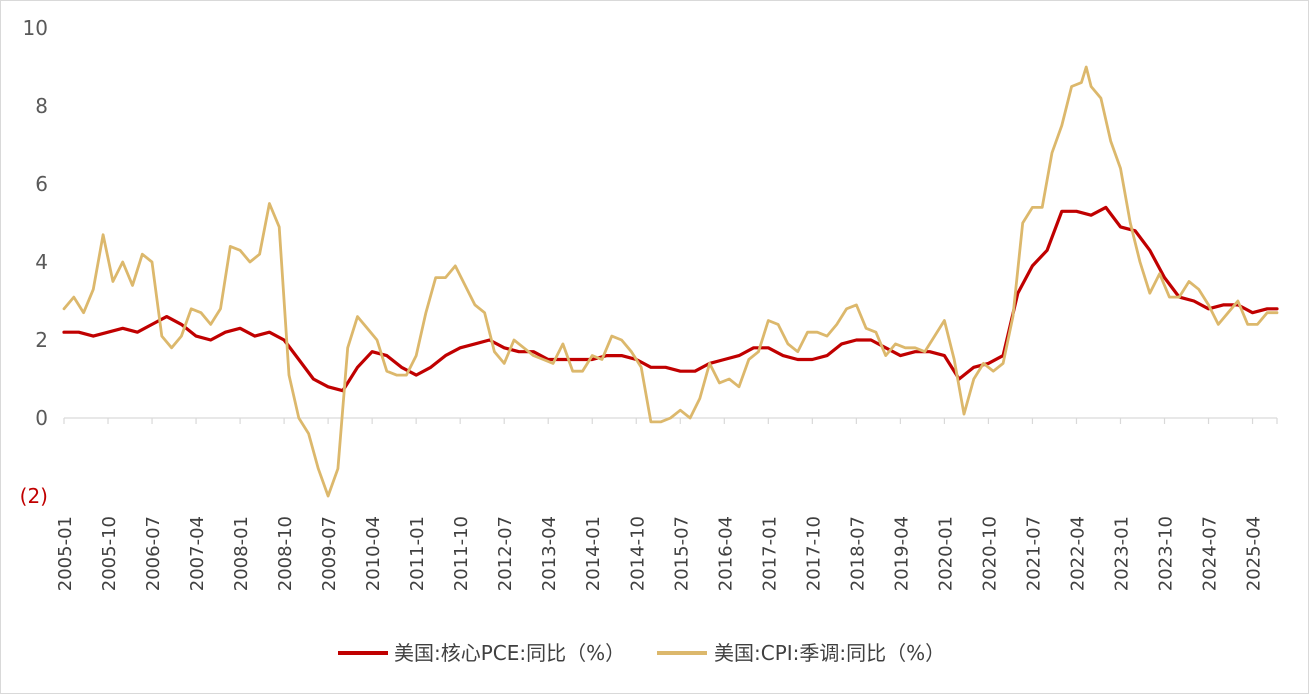 The height and width of the screenshot is (694, 1309). Describe the element at coordinates (829, 653) in the screenshot. I see `legend-label-cpi: 美国:CPI:季调:同比（%）` at that location.